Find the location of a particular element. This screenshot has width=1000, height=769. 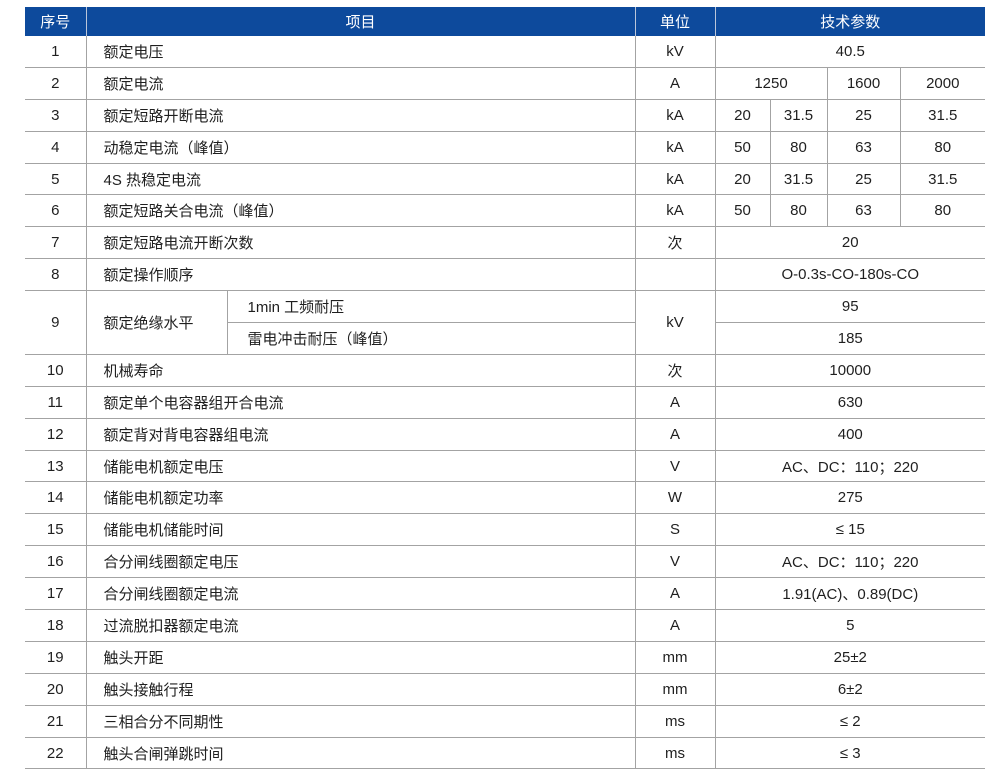

item-cell: 储能电机额定电压 is located at coordinates (360, 466).